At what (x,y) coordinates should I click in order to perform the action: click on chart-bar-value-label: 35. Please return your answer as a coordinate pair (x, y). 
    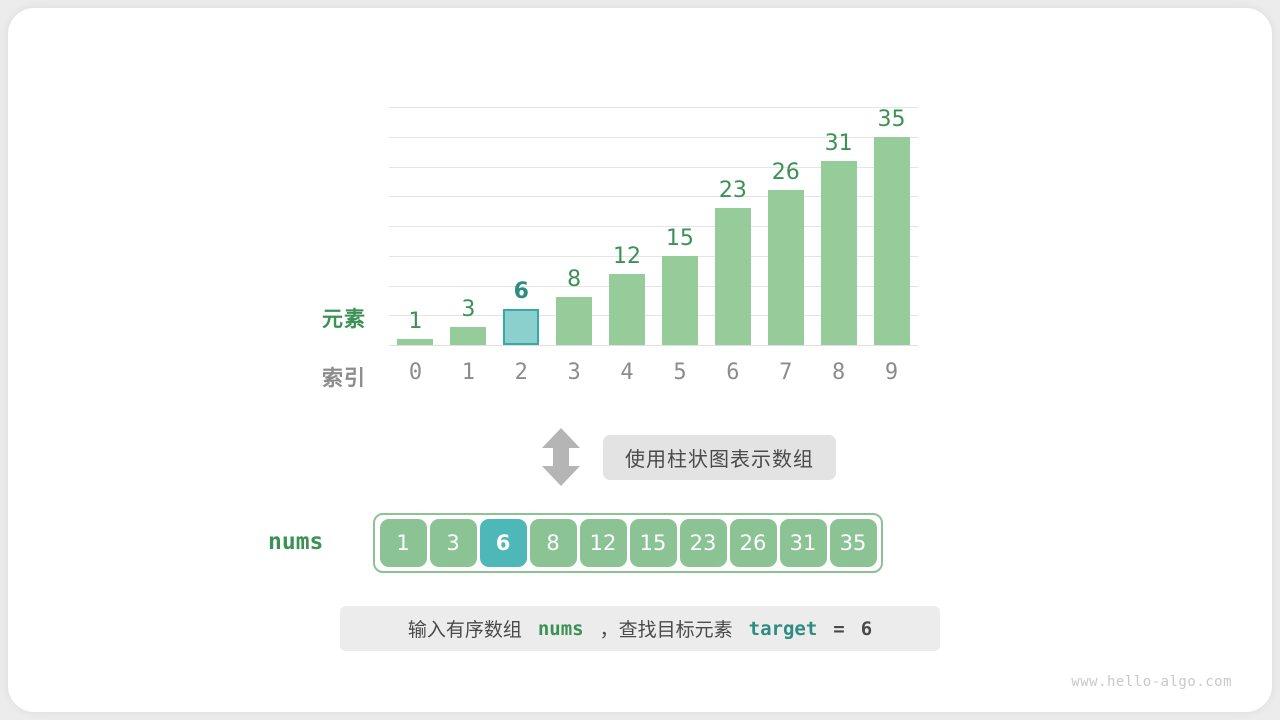
    Looking at the image, I should click on (891, 119).